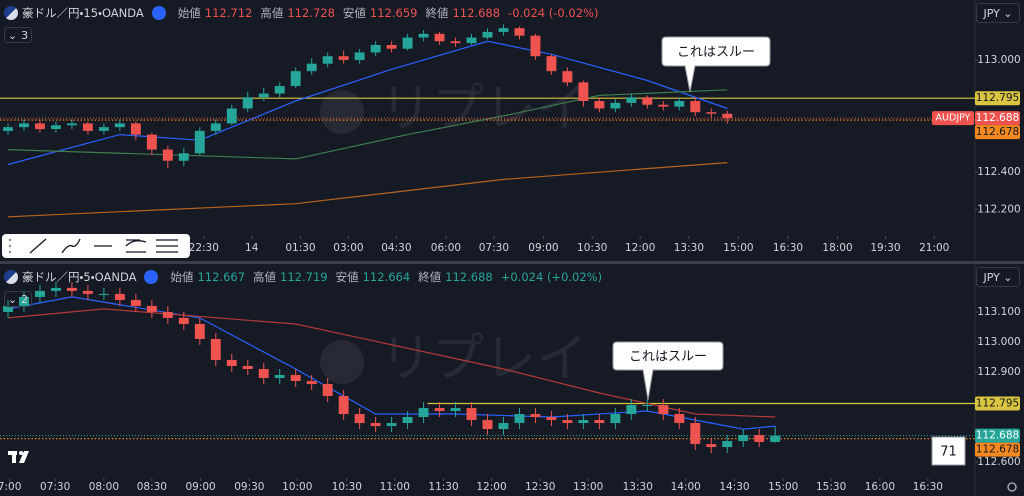  What do you see at coordinates (716, 52) in the screenshot?
I see `callout-text: これはスルー` at bounding box center [716, 52].